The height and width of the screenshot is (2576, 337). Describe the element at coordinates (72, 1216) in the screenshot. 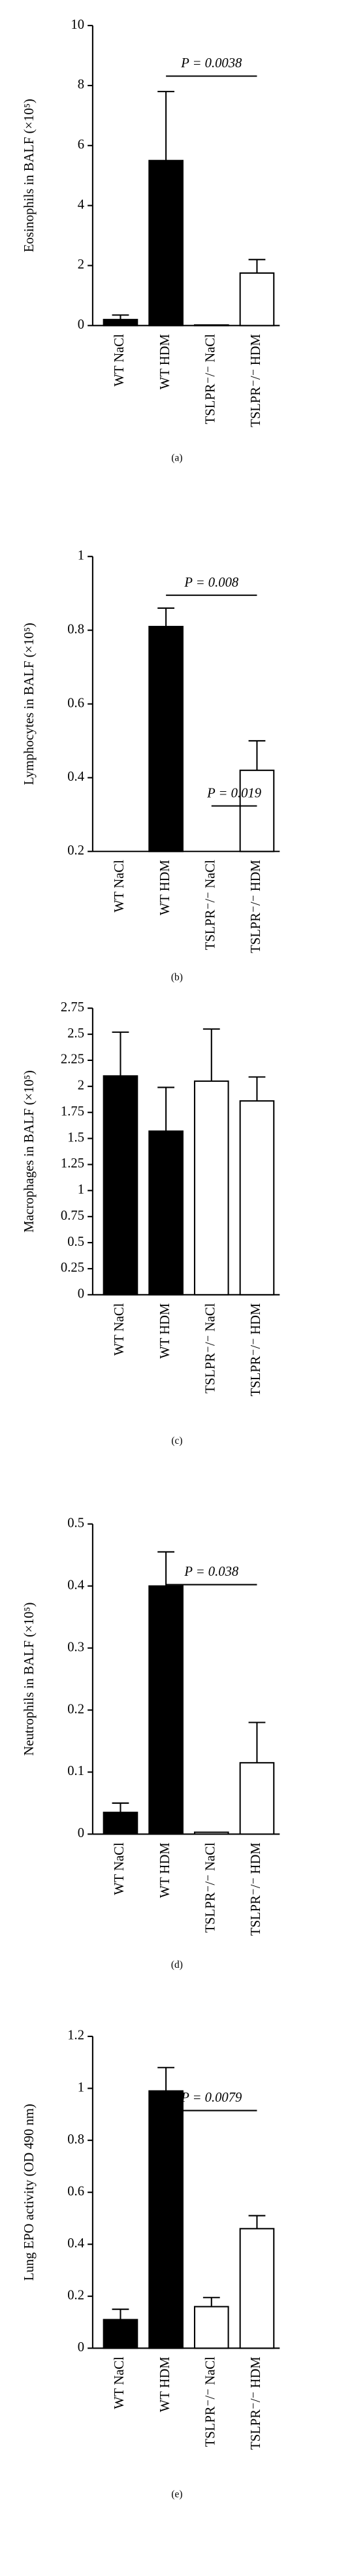

I see `y-tick-label: 0.75` at that location.